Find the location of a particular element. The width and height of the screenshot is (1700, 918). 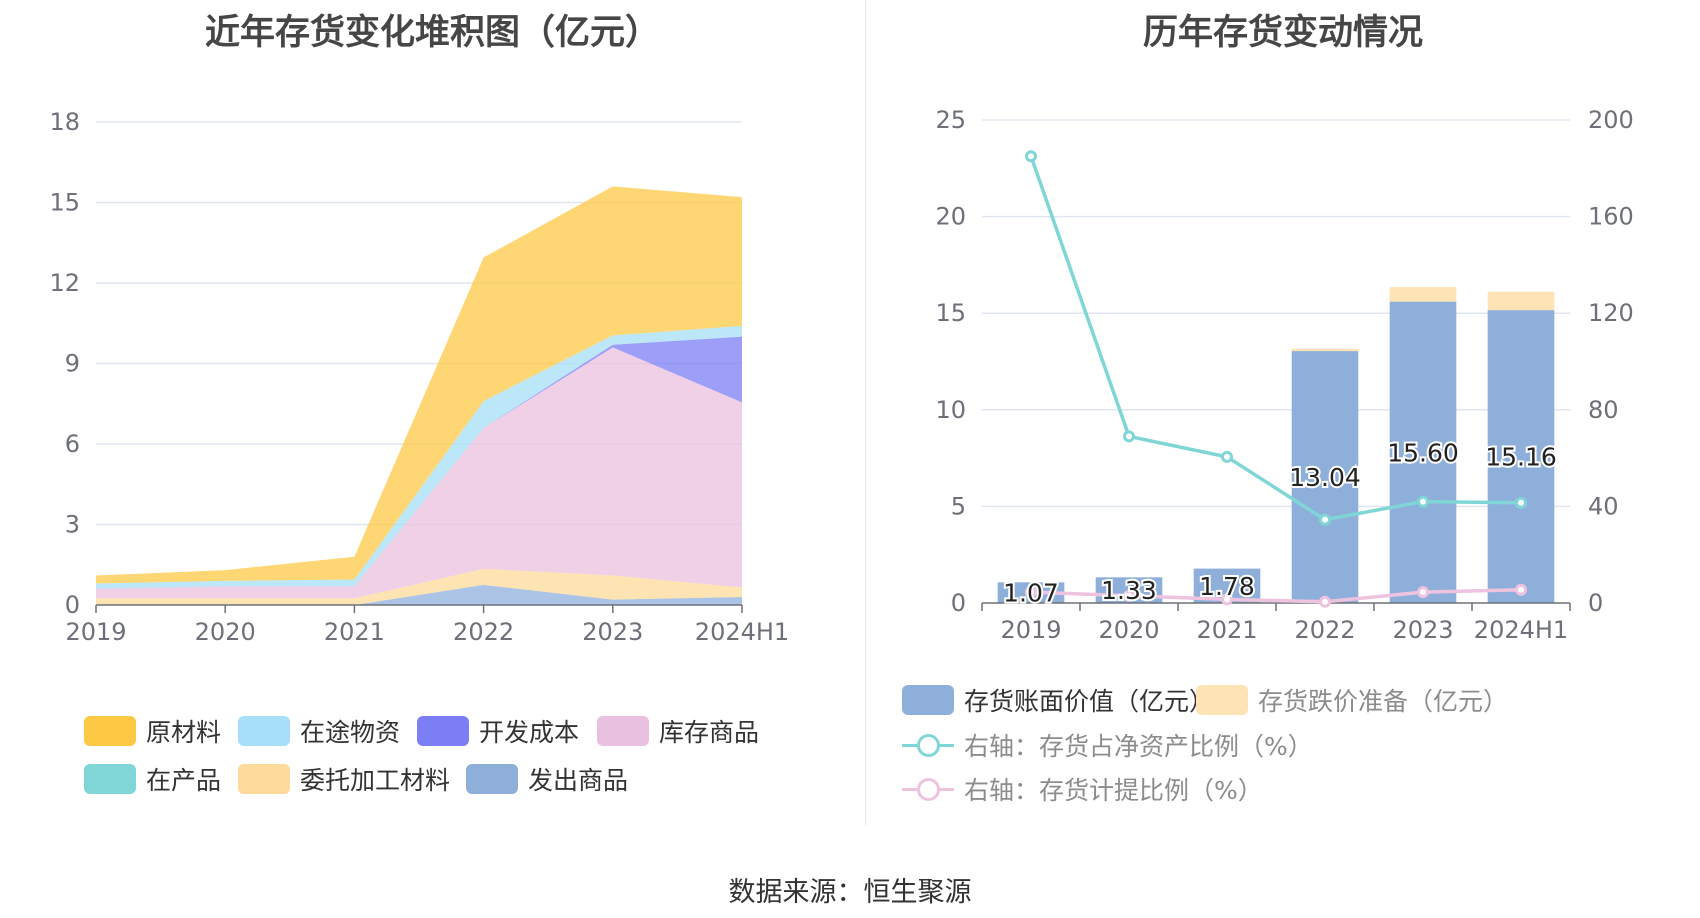

legend-label: 原材料 is located at coordinates (184, 732).